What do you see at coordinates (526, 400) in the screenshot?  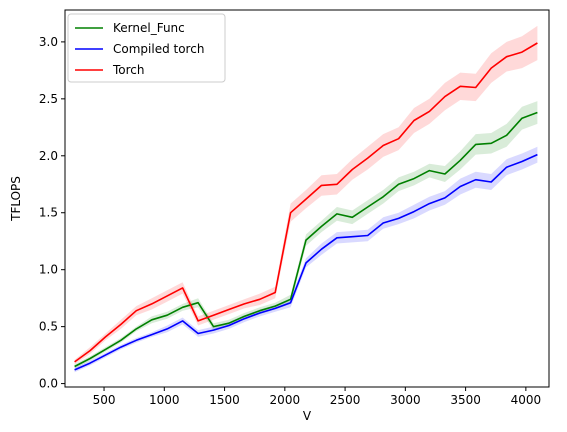 I see `x-tick-label-7: 4000` at bounding box center [526, 400].